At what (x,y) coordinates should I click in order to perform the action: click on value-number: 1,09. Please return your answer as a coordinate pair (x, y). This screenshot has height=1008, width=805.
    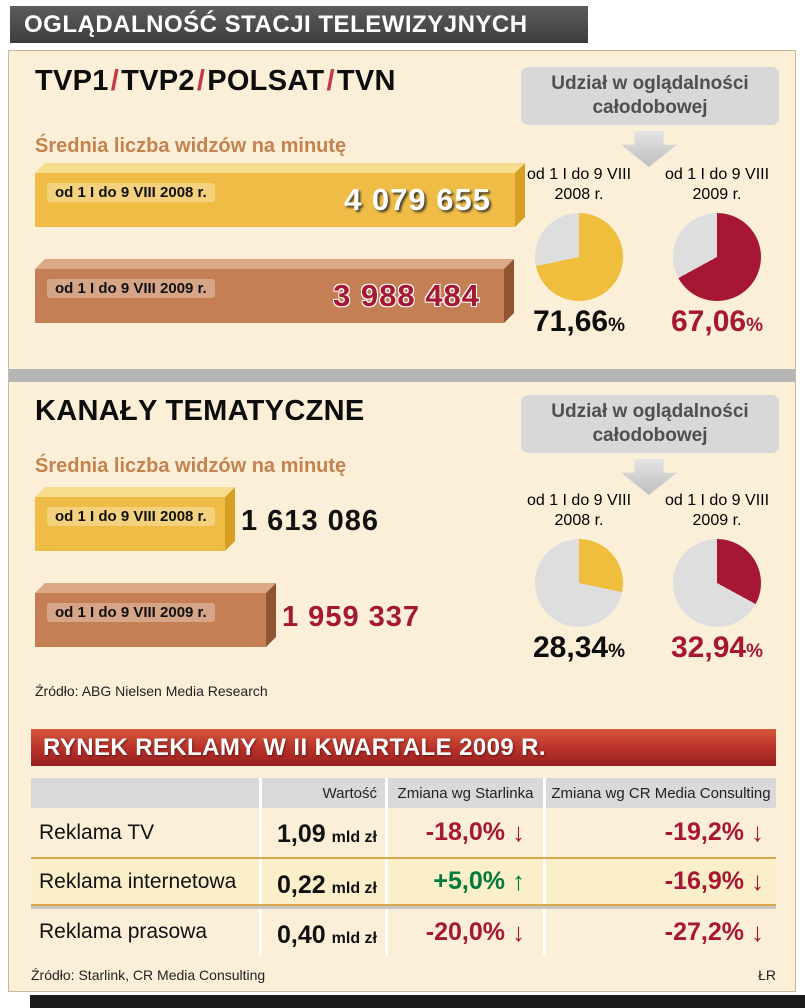
    Looking at the image, I should click on (301, 834).